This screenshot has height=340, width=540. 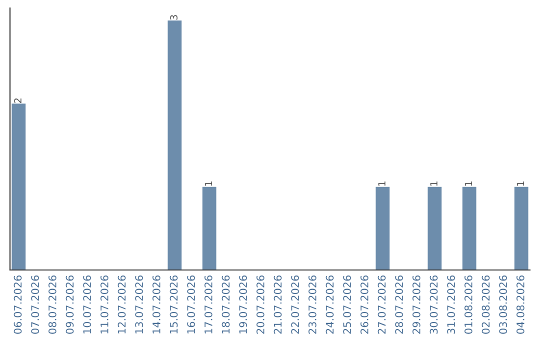 What do you see at coordinates (226, 305) in the screenshot?
I see `x-tick-label: 18.07.2026` at bounding box center [226, 305].